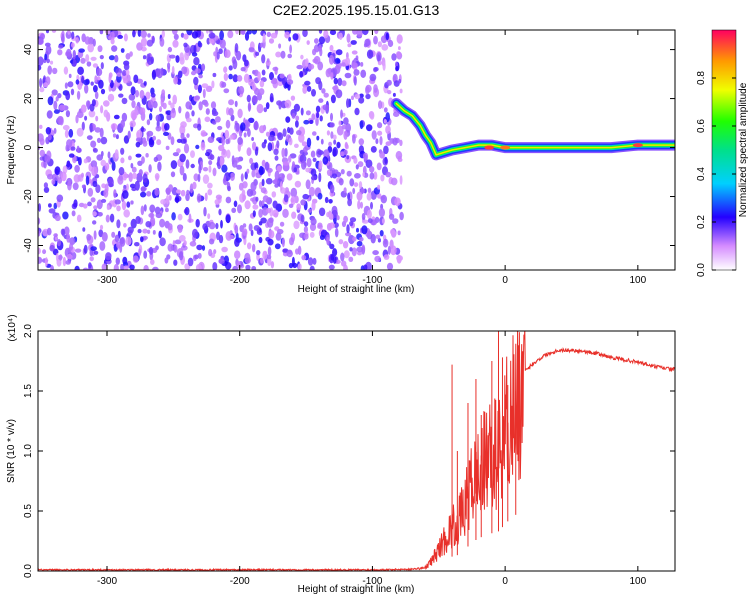  I want to click on snr-ylabel: SNR (10 * v/v), so click(11, 451).